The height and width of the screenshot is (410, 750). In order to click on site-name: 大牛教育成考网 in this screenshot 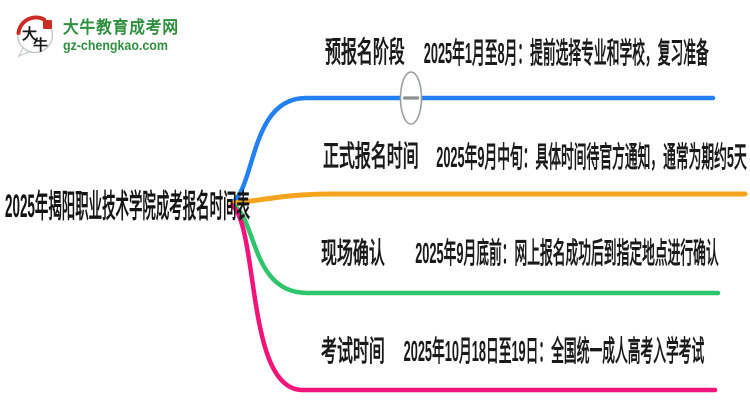, I will do `click(121, 27)`.